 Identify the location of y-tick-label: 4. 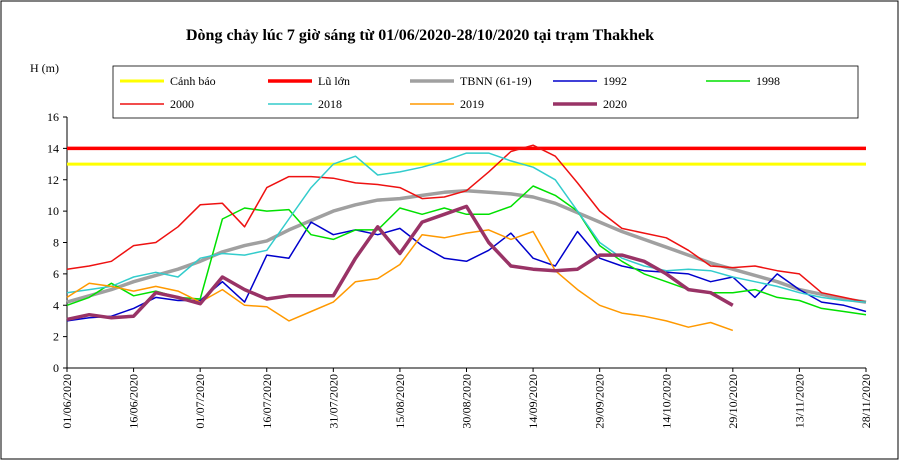
(56, 305).